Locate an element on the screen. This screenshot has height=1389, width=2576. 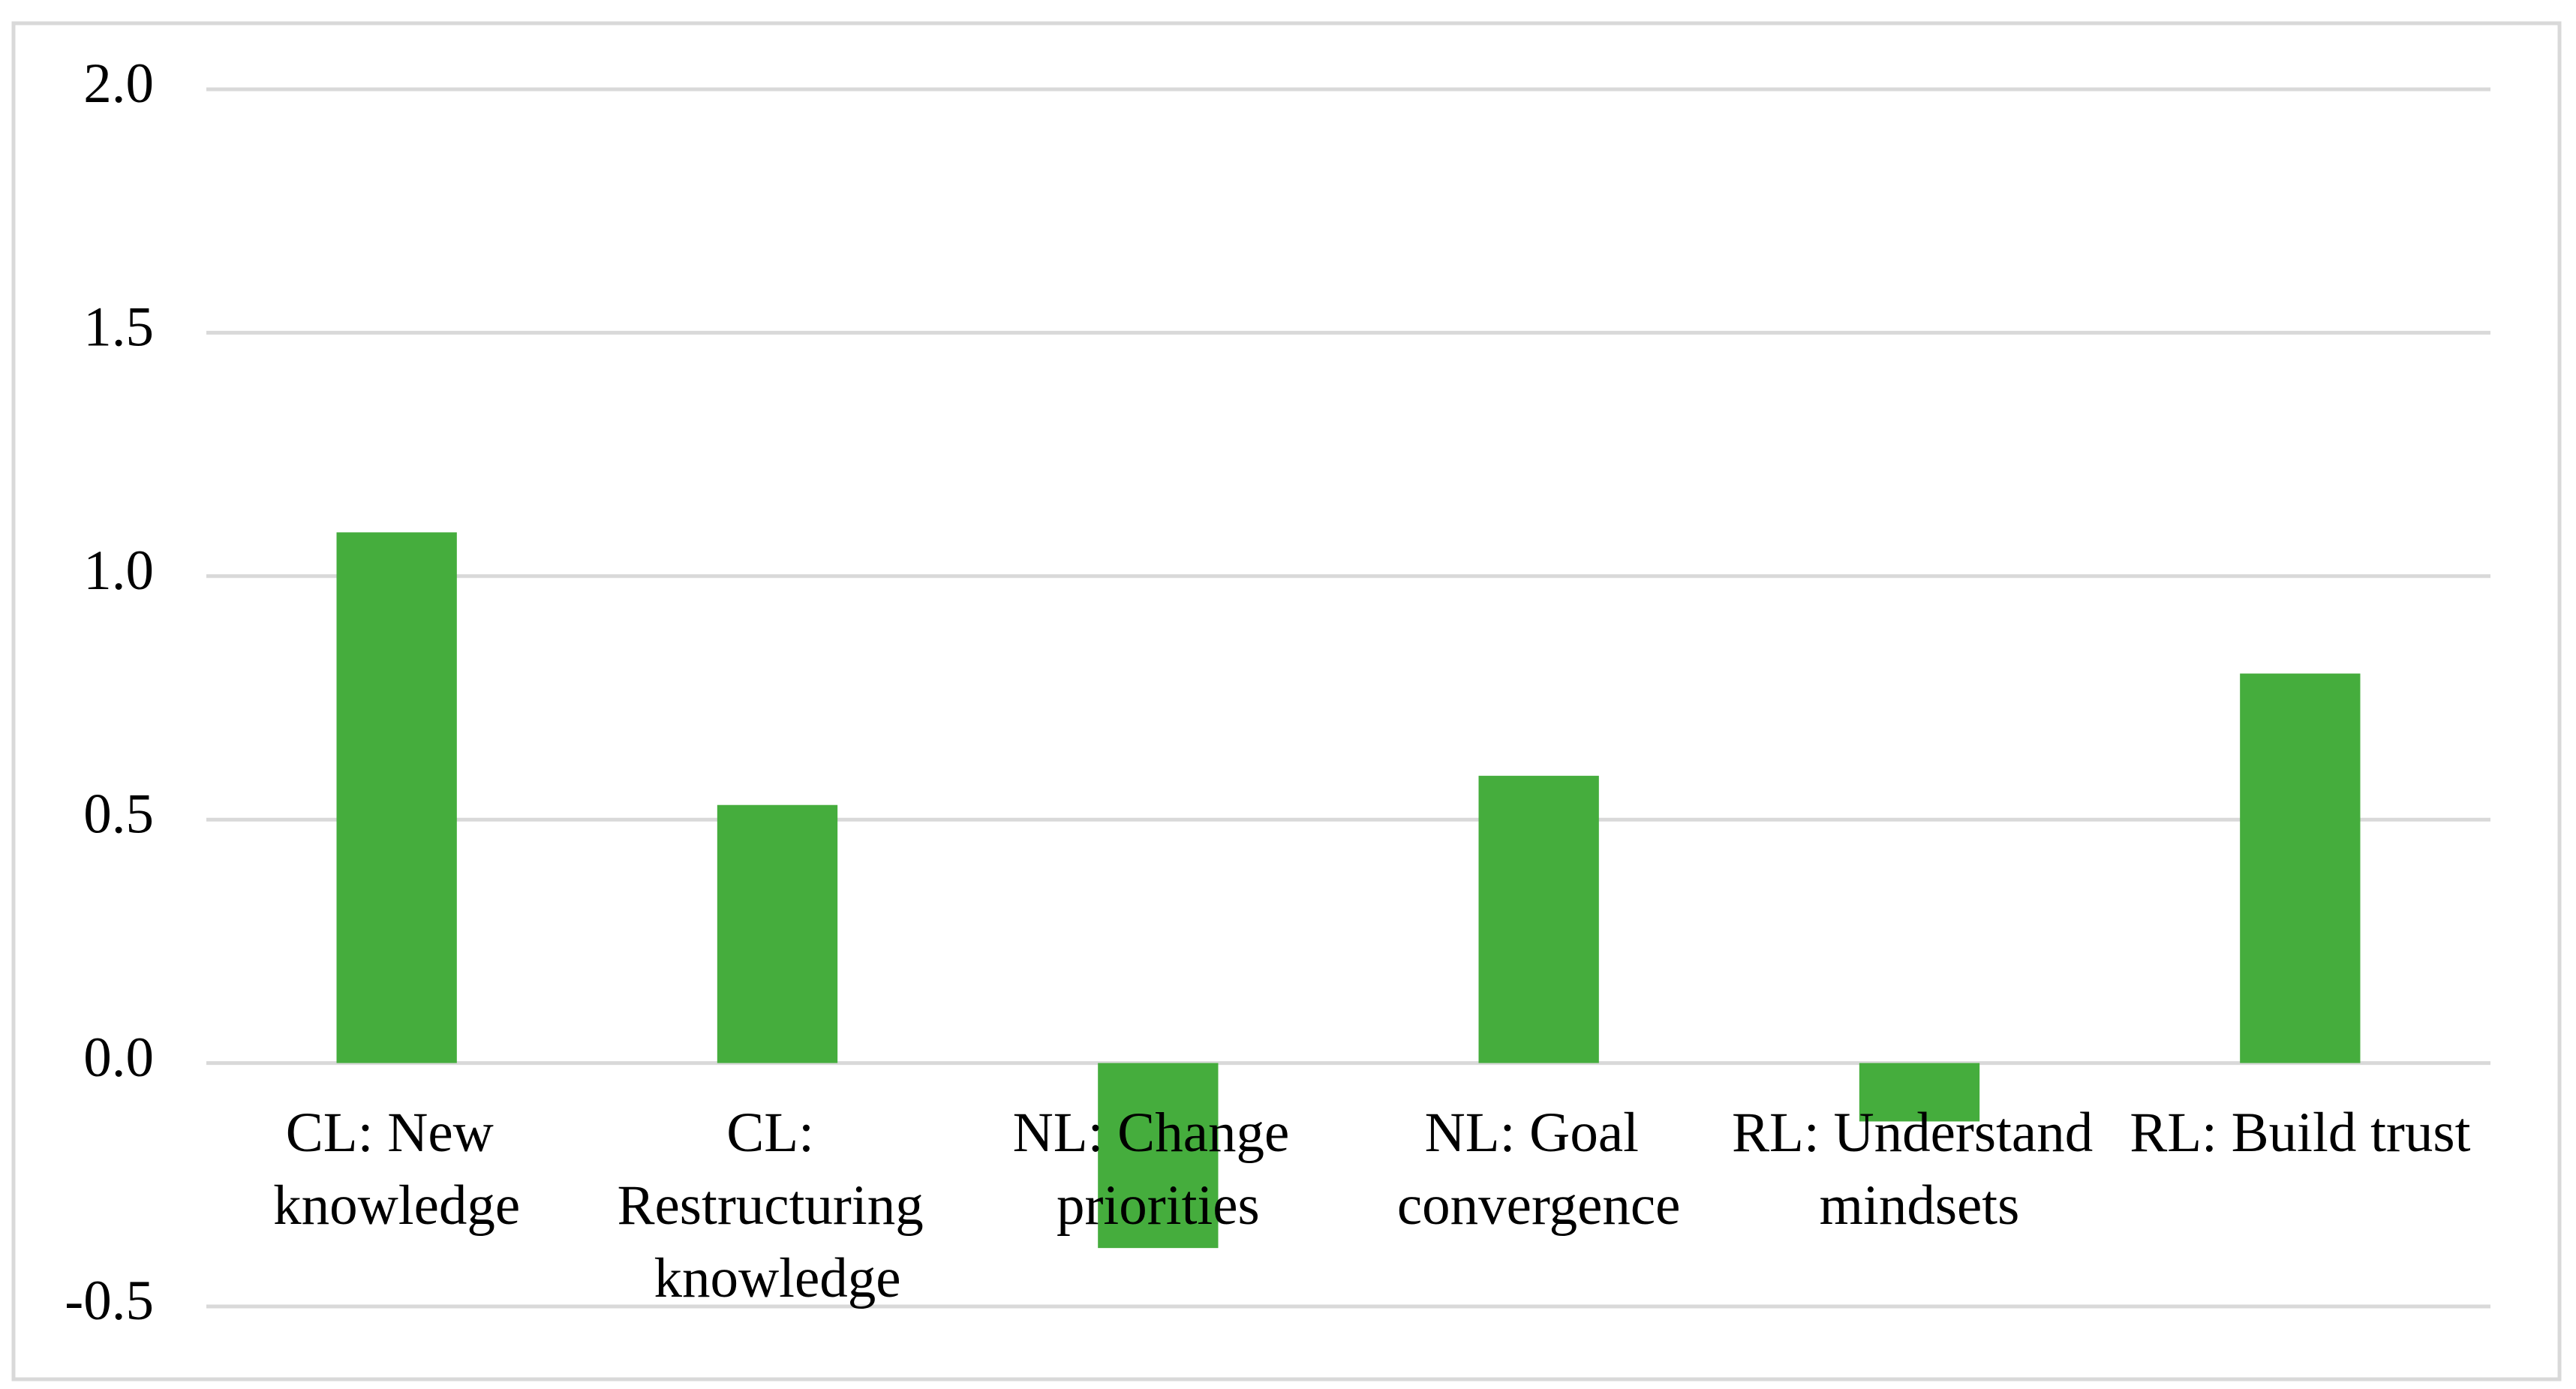
y-tick-label: 2.0 is located at coordinates (118, 84).